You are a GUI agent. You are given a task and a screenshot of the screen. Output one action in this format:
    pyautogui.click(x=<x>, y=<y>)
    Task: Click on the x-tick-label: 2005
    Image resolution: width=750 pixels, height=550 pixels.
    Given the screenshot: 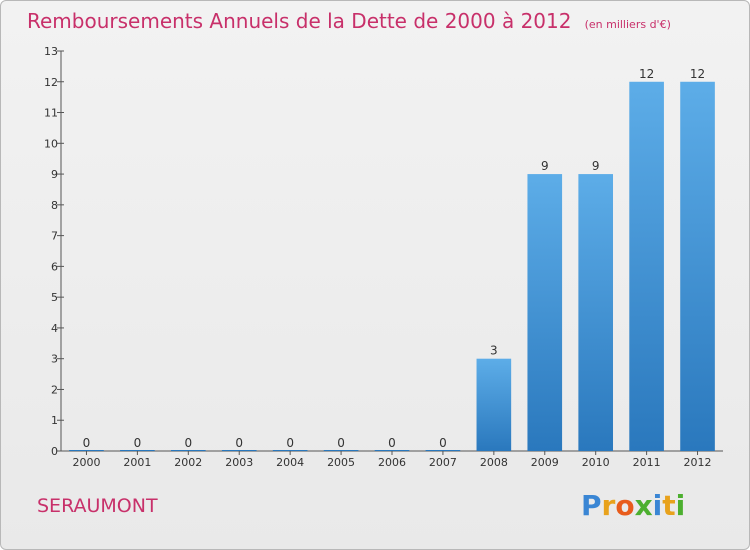 What is the action you would take?
    pyautogui.click(x=341, y=462)
    